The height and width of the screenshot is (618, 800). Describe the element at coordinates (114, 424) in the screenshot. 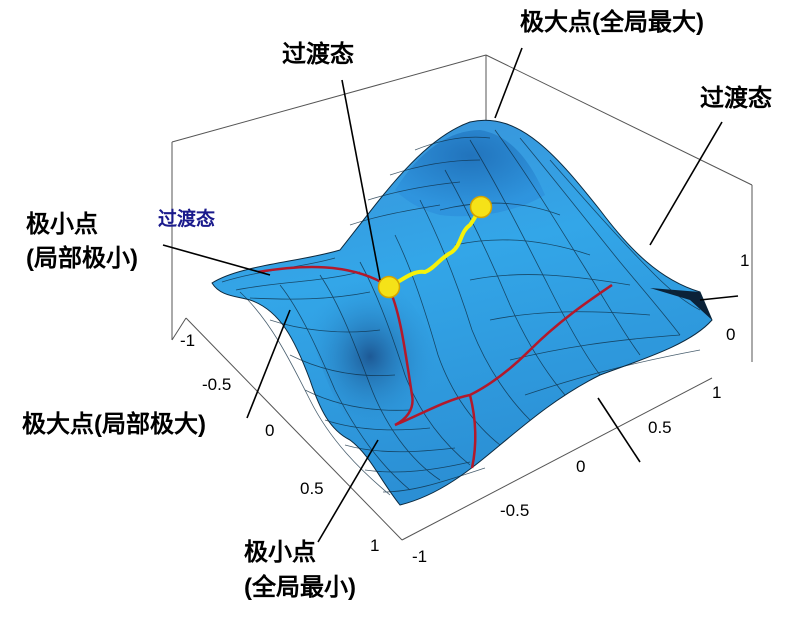

I see `label-local-max: 极大点(局部极大)` at that location.